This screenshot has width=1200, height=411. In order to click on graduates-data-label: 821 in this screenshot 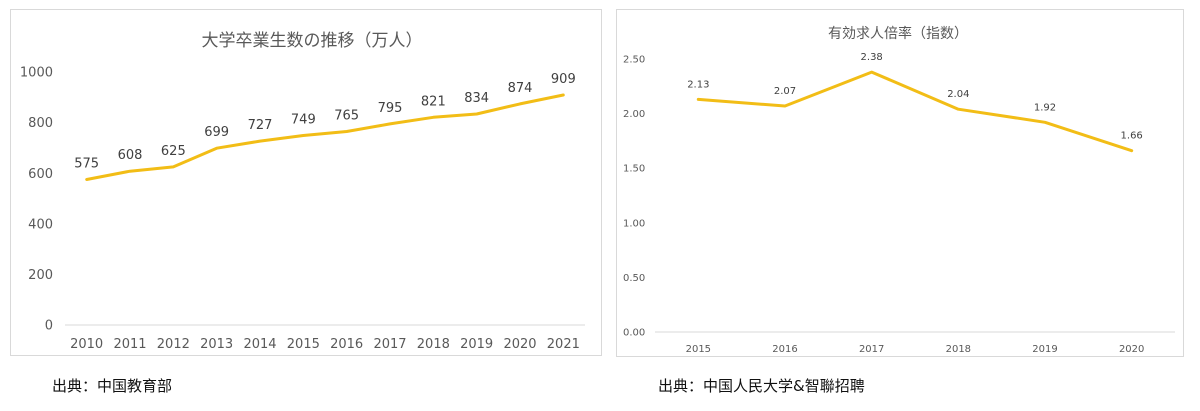, I will do `click(433, 101)`.